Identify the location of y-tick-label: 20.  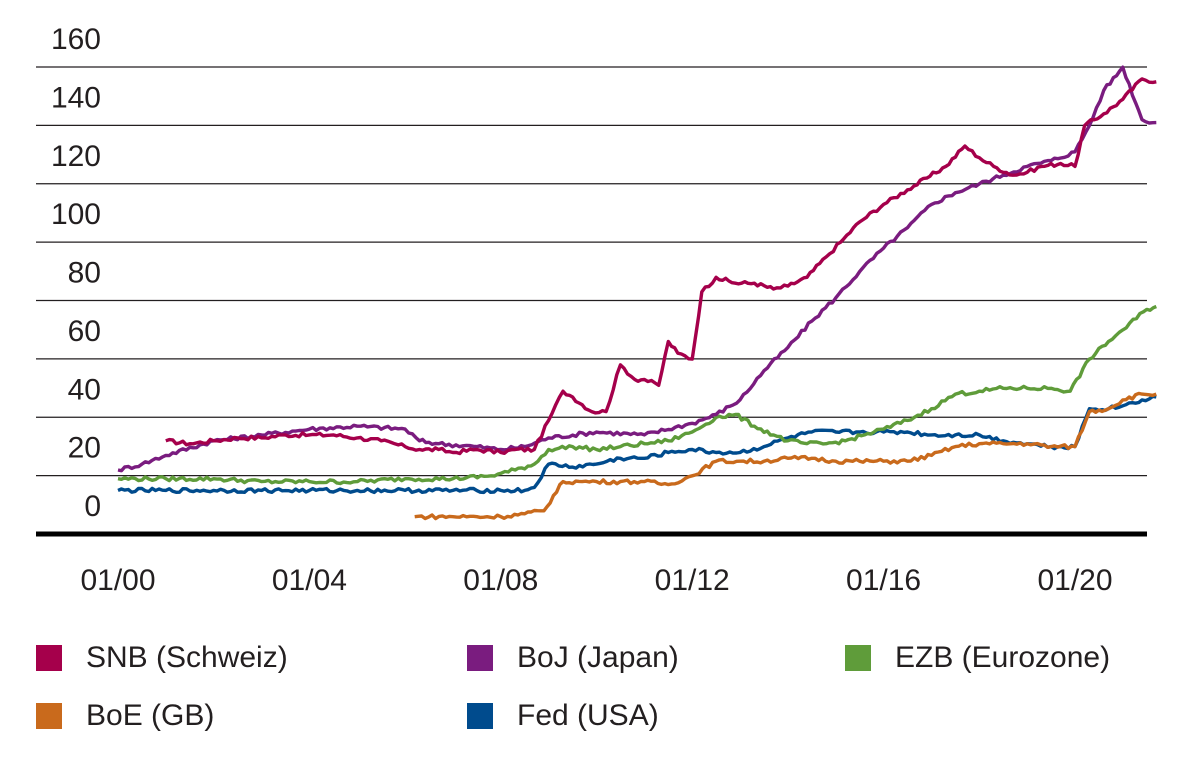
(84, 448).